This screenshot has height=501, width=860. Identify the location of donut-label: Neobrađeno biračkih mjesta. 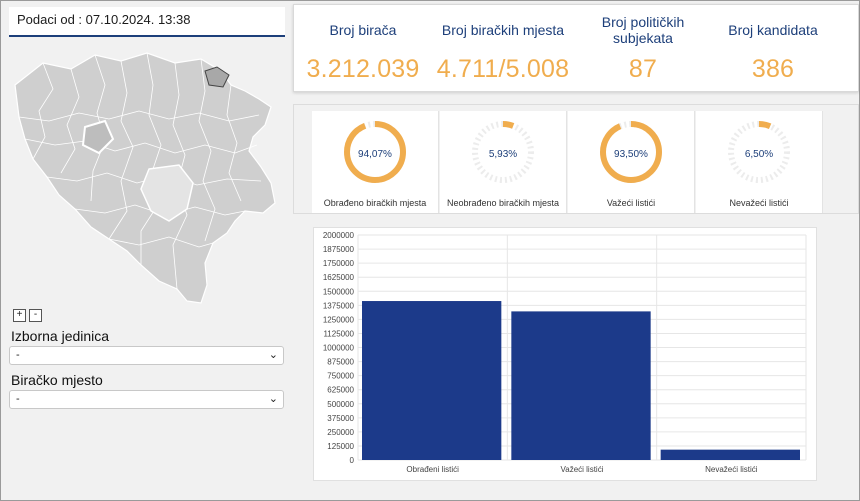
(503, 203).